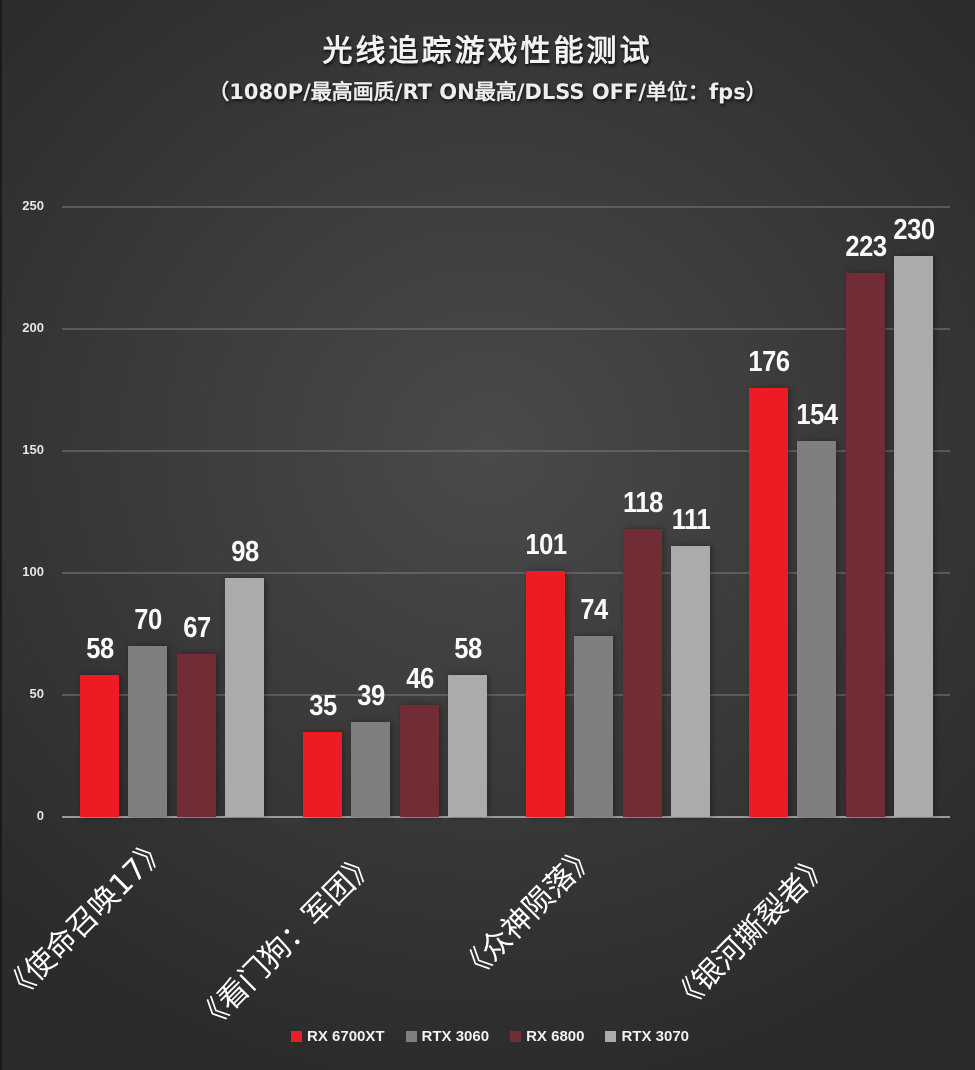 The image size is (975, 1070). I want to click on x-axis-baseline, so click(506, 817).